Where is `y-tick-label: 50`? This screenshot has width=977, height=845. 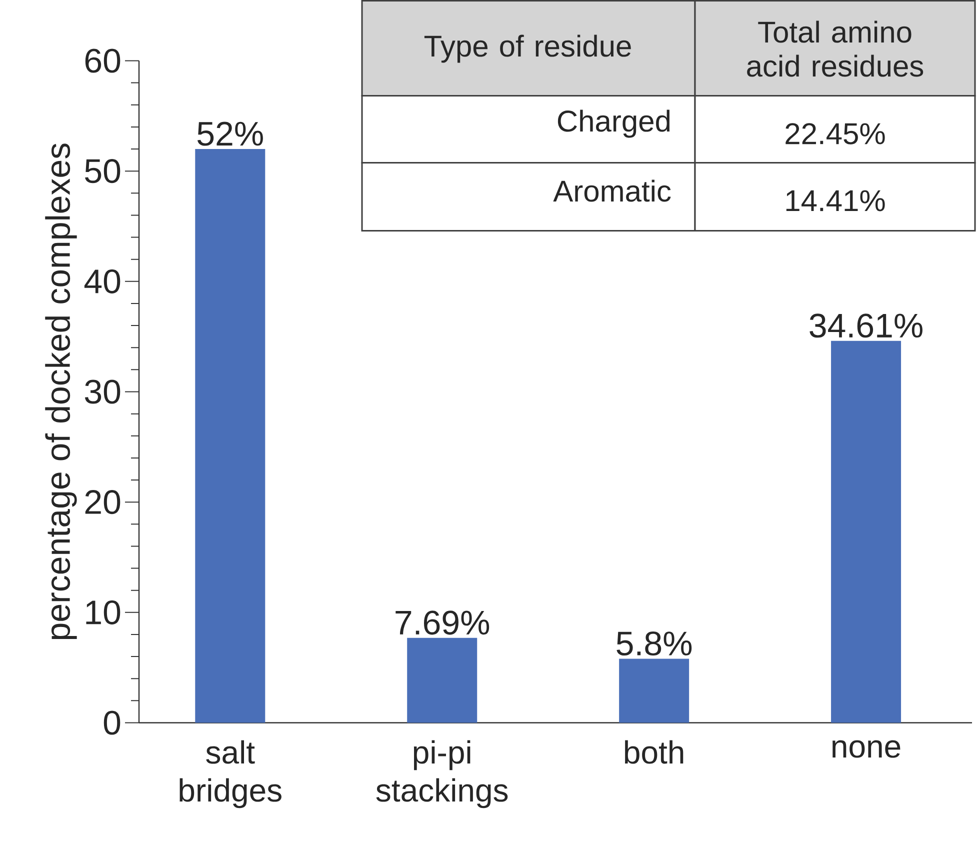 y-tick-label: 50 is located at coordinates (102, 171).